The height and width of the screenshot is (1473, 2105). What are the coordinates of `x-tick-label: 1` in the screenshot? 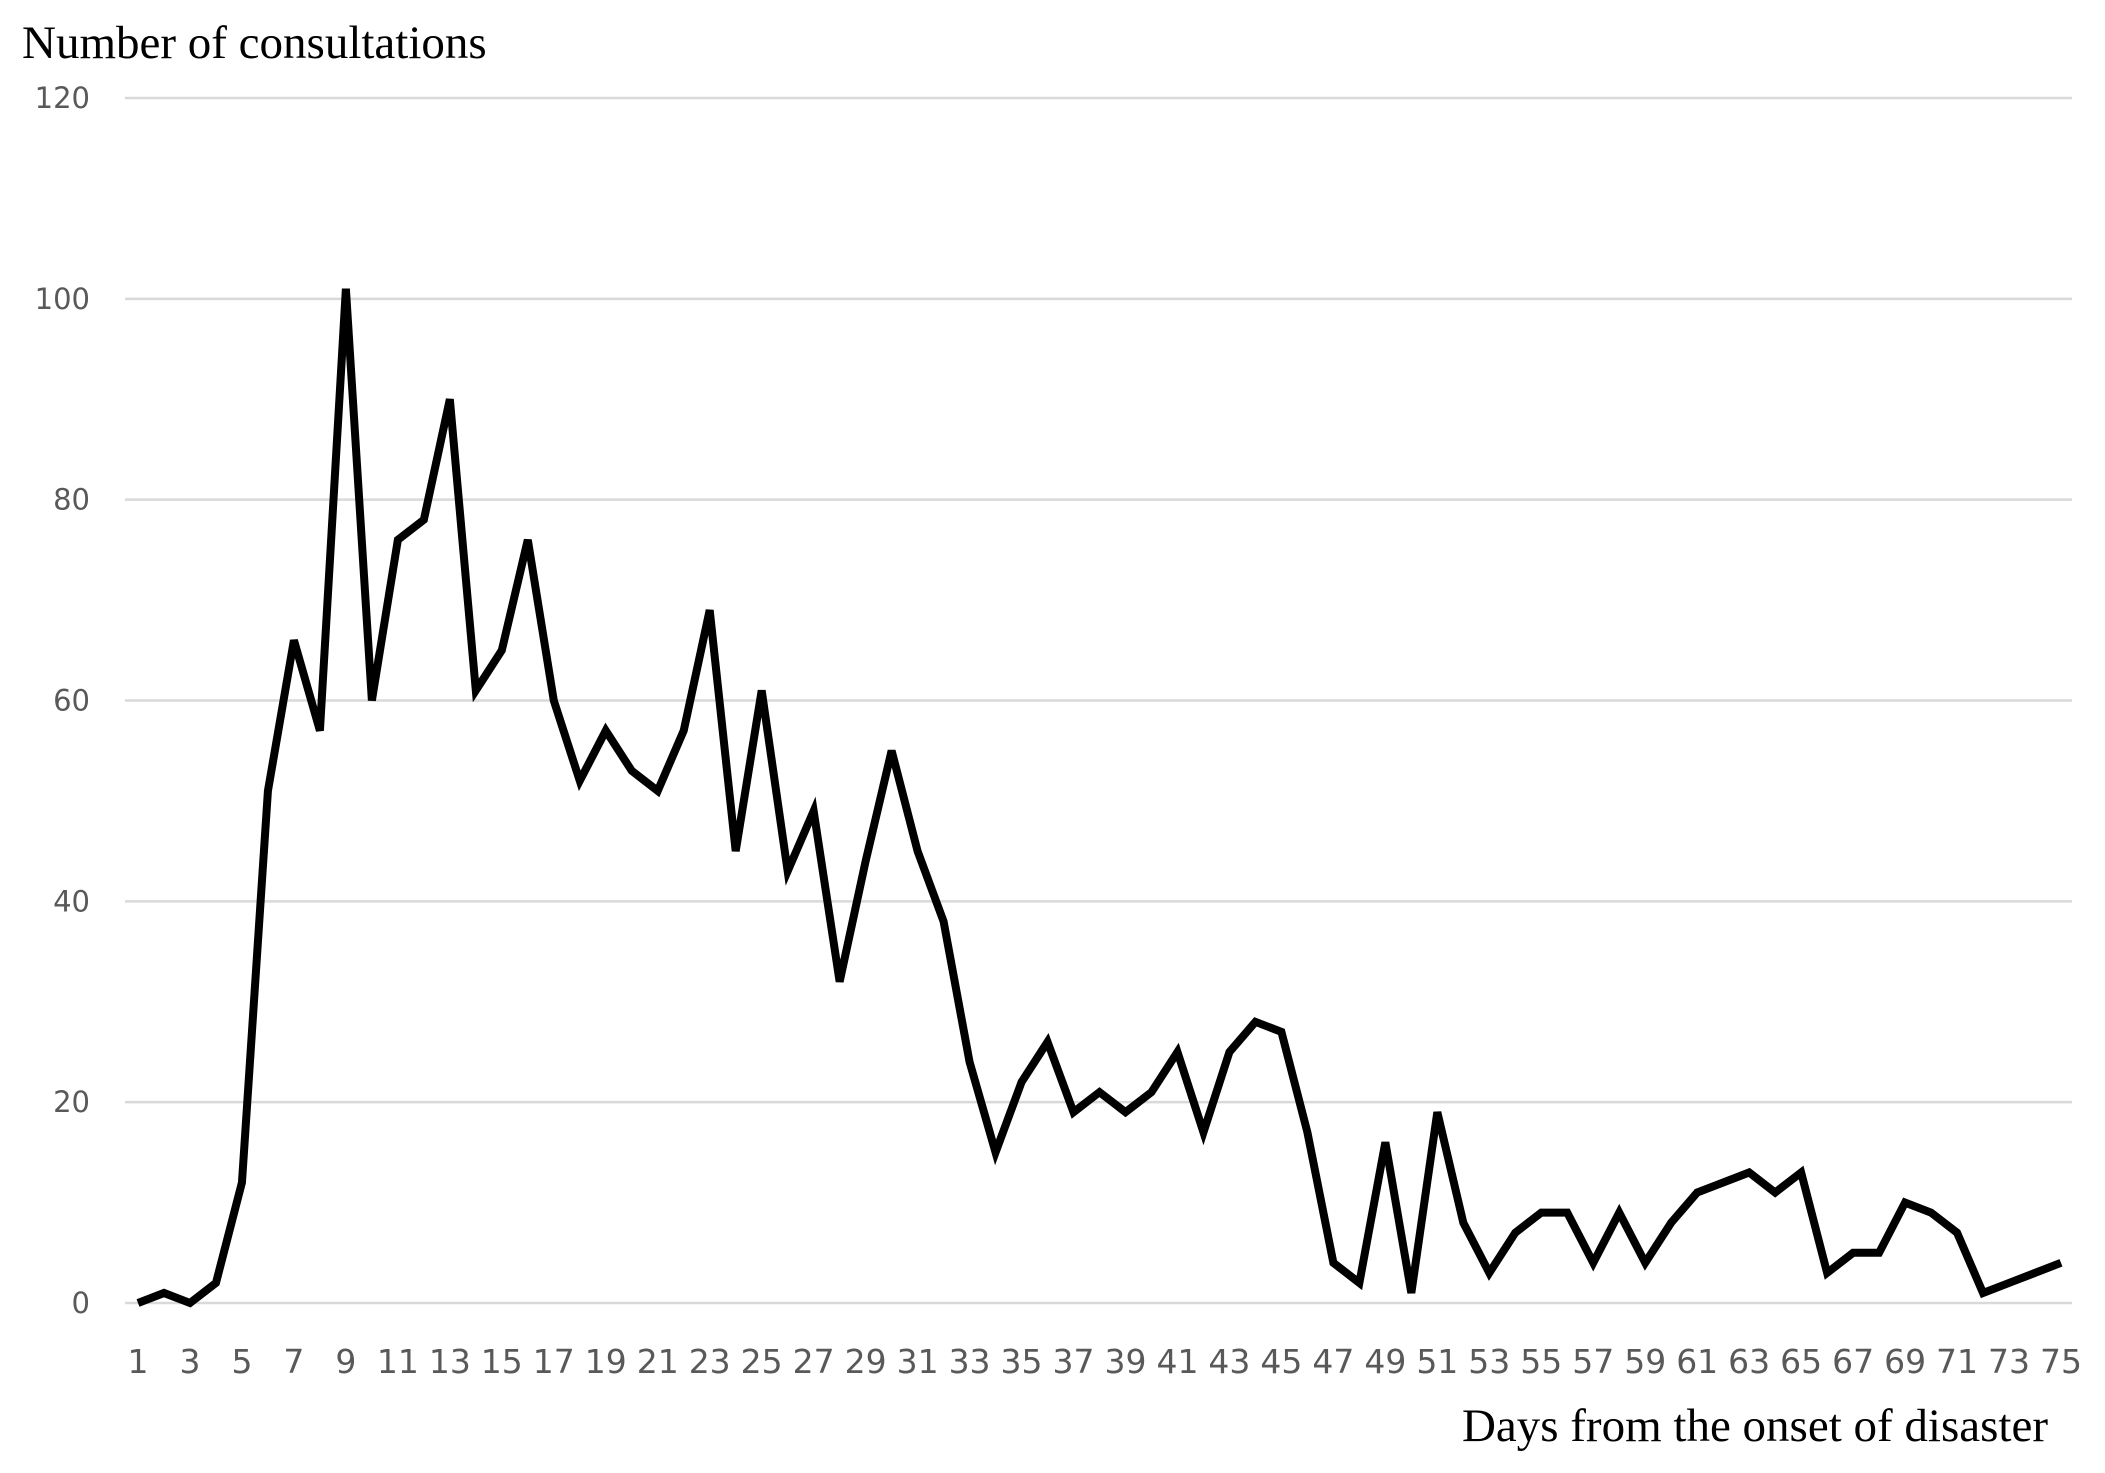 It's located at (138, 1361).